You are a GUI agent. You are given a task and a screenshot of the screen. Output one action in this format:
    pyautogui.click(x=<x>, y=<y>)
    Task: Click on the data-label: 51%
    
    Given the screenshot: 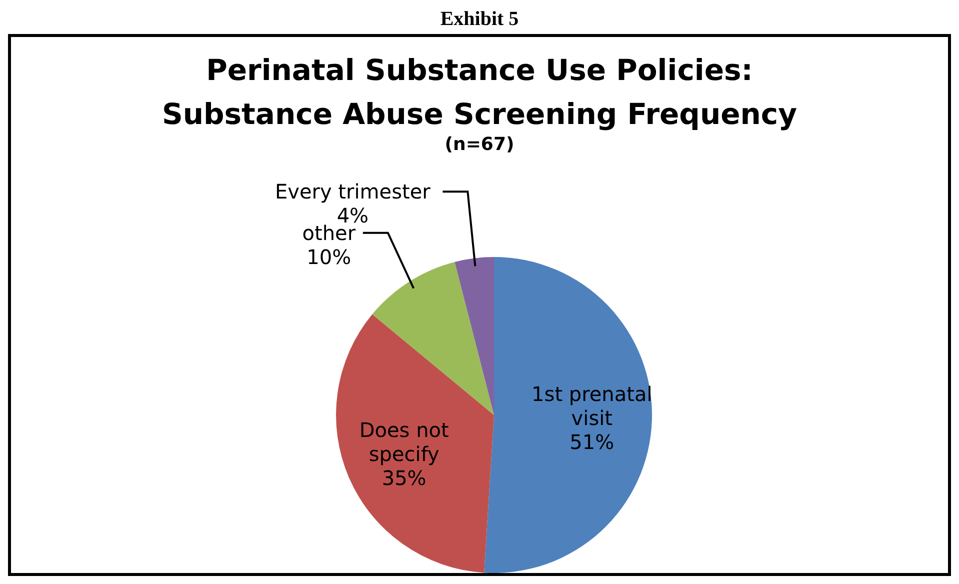 What is the action you would take?
    pyautogui.click(x=592, y=442)
    